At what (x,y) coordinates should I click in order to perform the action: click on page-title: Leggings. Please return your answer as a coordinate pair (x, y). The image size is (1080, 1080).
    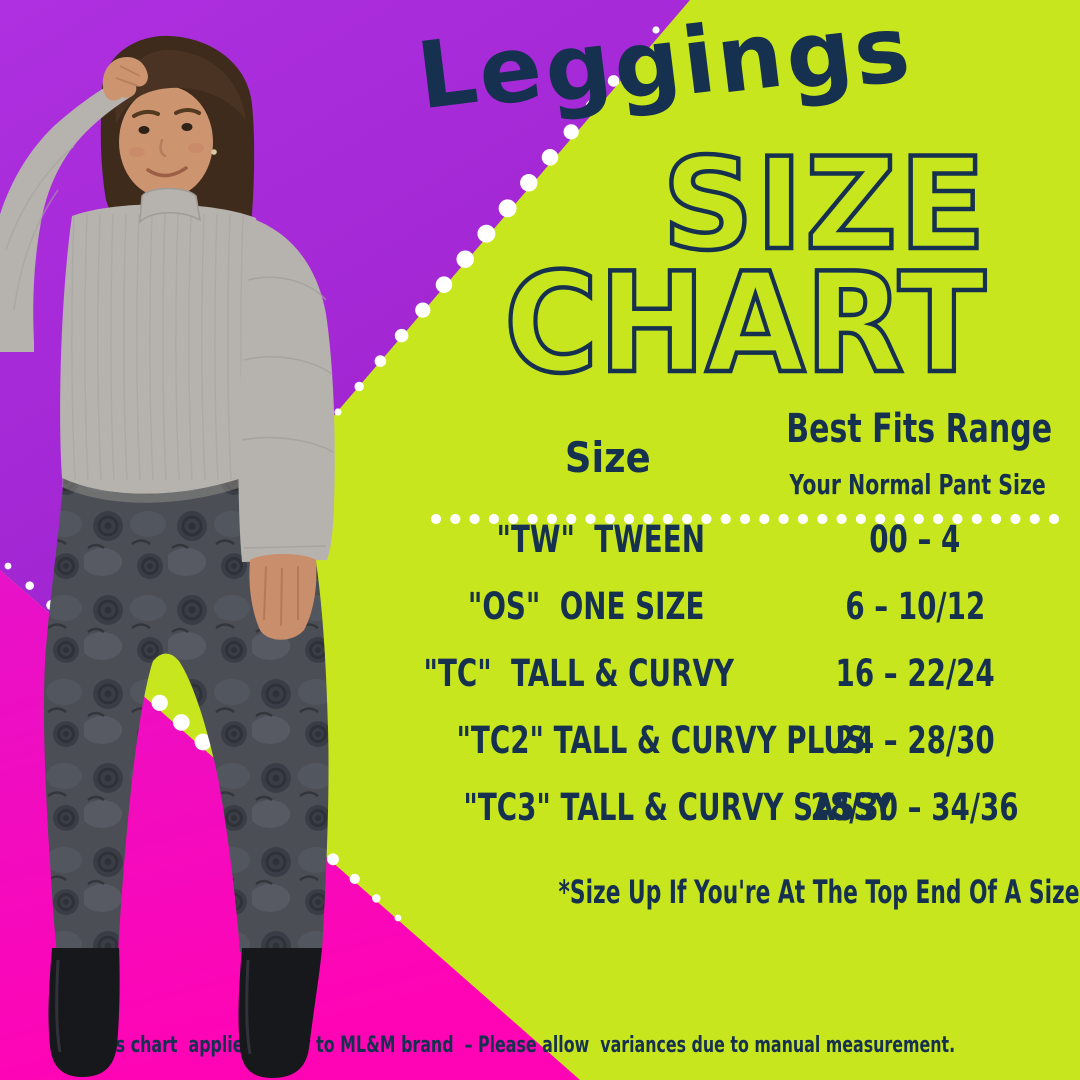
    Looking at the image, I should click on (665, 65).